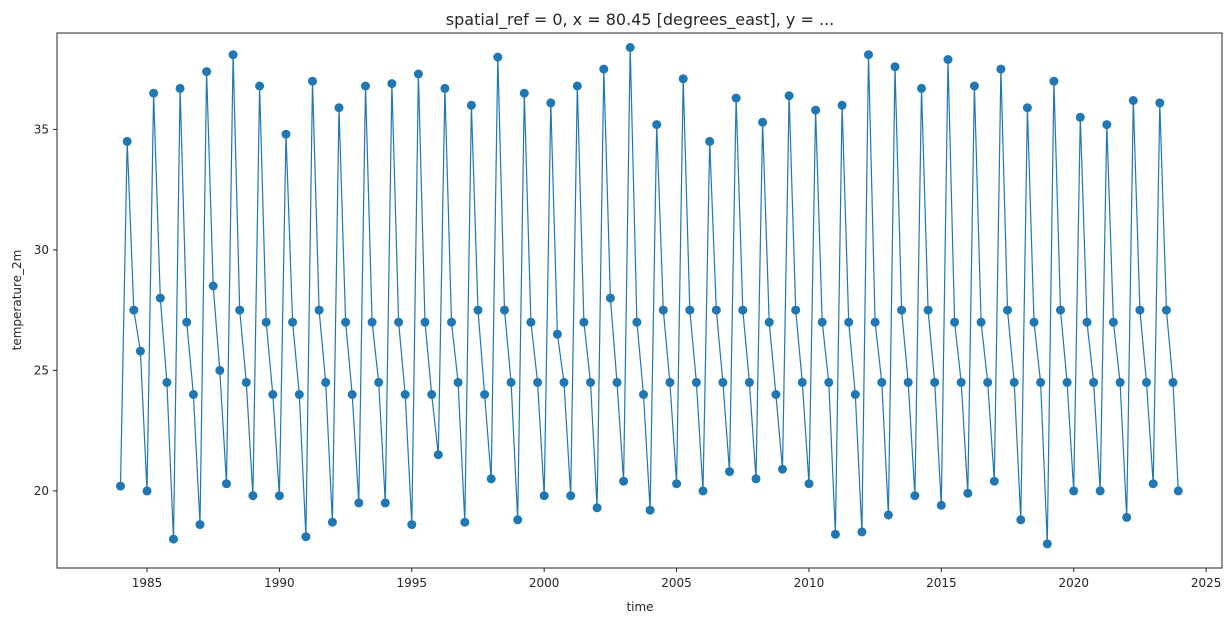 Image resolution: width=1229 pixels, height=624 pixels. Describe the element at coordinates (41, 370) in the screenshot. I see `y-tick-label: 25` at that location.